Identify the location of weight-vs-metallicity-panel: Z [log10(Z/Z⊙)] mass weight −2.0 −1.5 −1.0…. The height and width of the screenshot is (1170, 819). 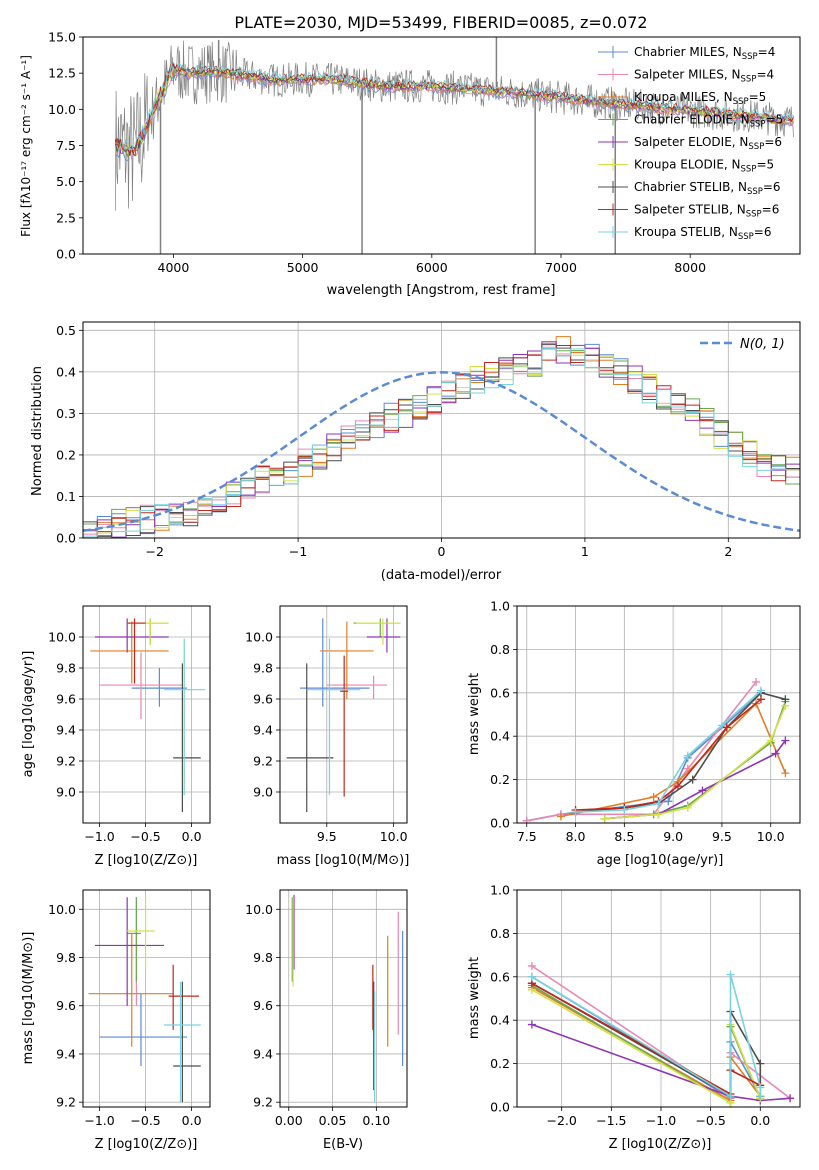
(634, 1017).